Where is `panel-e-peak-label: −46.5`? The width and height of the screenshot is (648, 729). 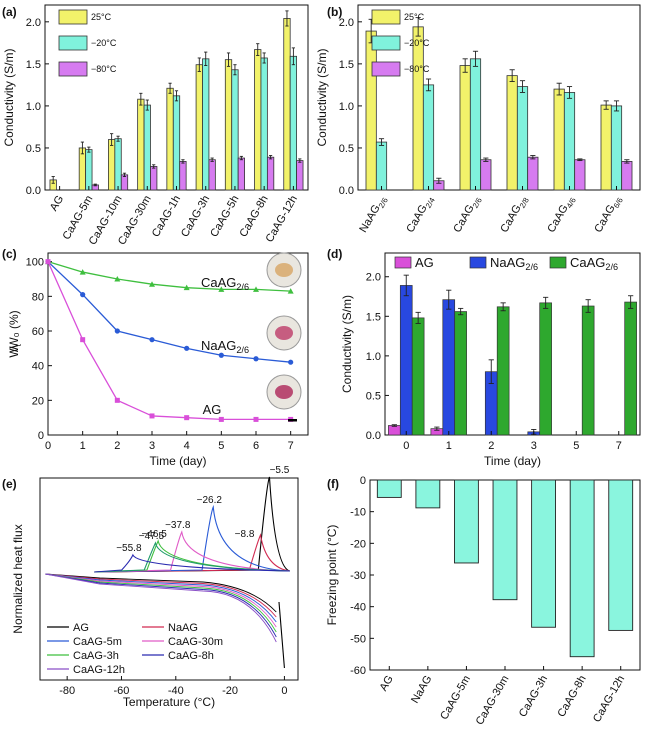 panel-e-peak-label: −46.5 is located at coordinates (154, 534).